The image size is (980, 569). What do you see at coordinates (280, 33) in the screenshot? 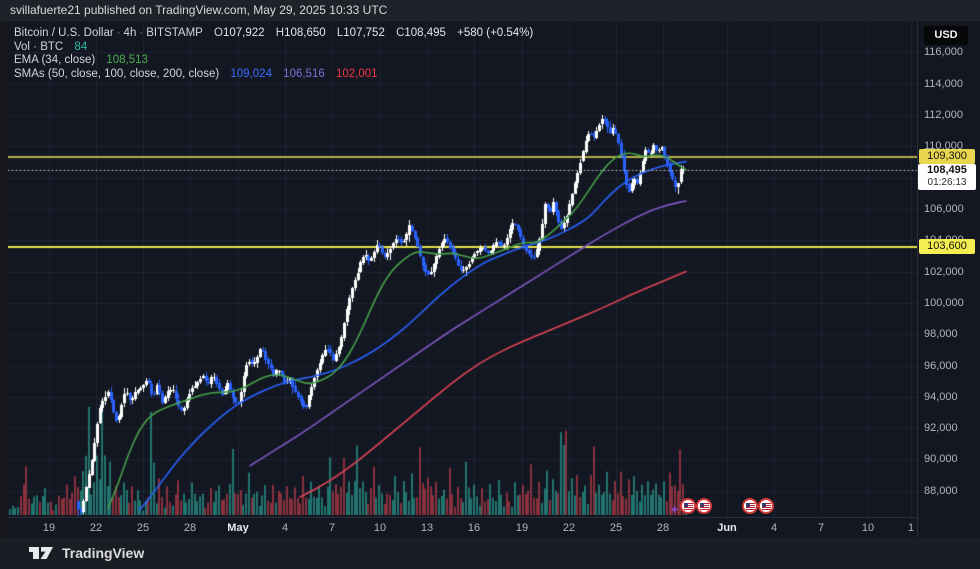
I see `high-label: H` at bounding box center [280, 33].